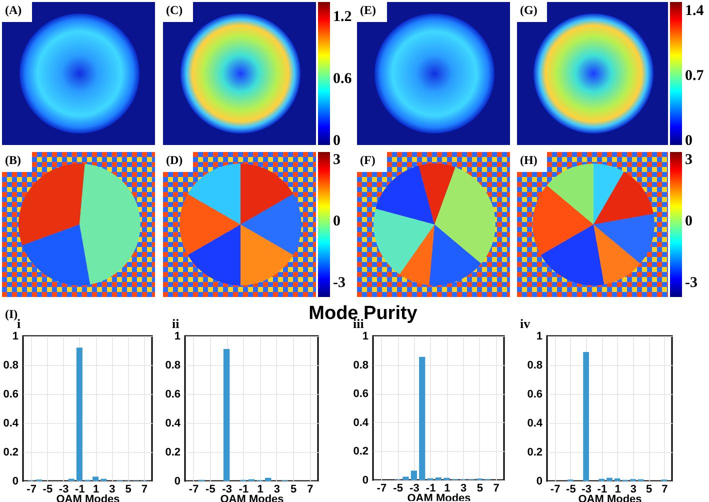 This screenshot has height=502, width=709. What do you see at coordinates (368, 10) in the screenshot?
I see `text: (E)` at bounding box center [368, 10].